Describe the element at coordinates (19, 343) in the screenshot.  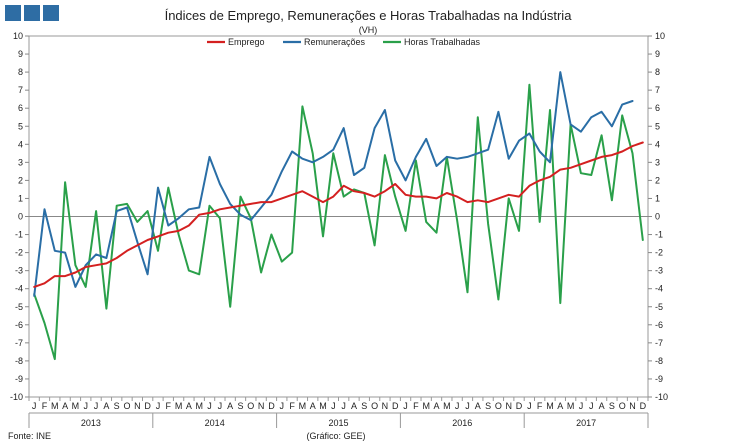
I see `y-tick-label-left: -7` at that location.